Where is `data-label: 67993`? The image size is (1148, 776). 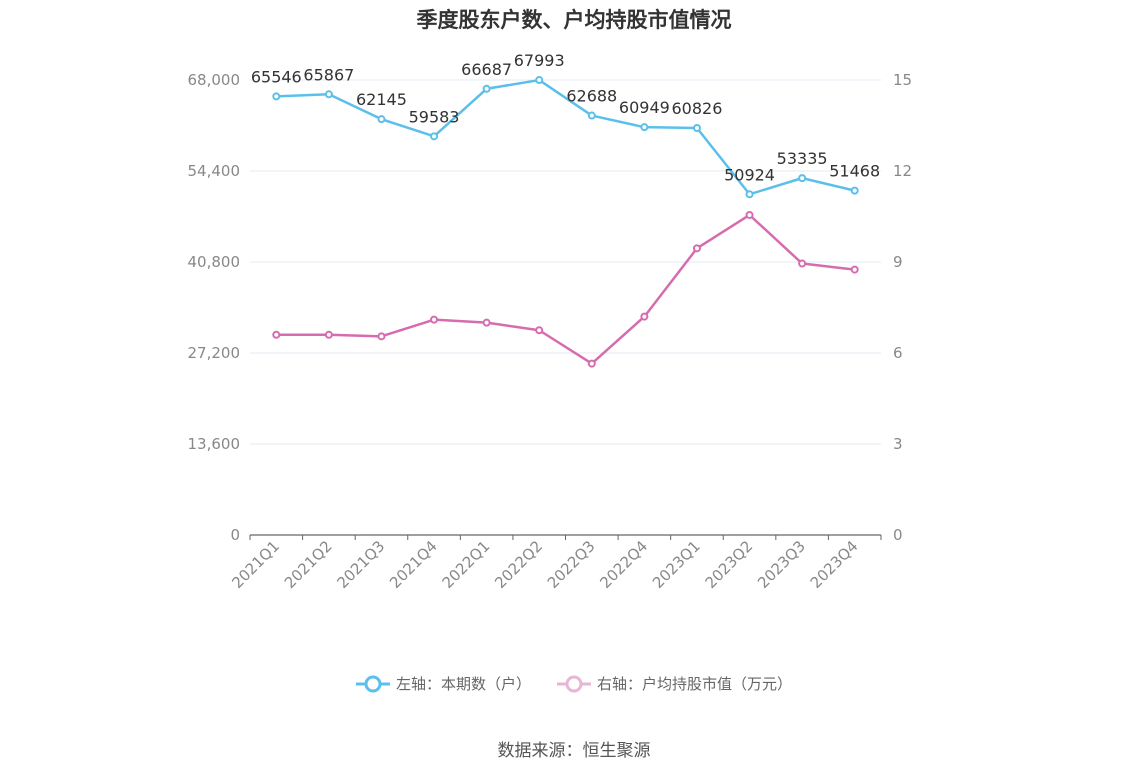
data-label: 67993 is located at coordinates (539, 60).